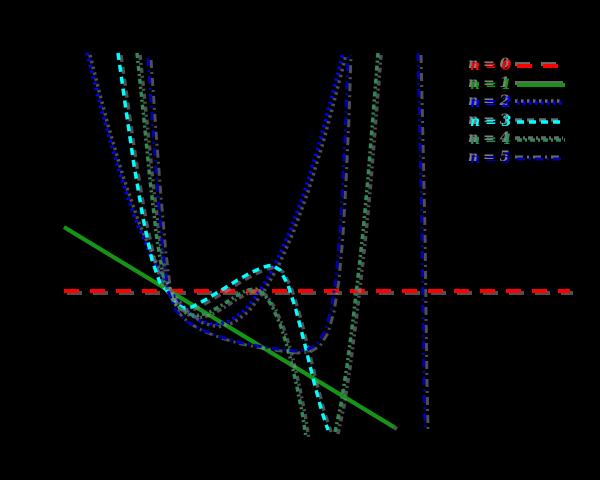  I want to click on legend-item-label: n = 0, so click(491, 66).